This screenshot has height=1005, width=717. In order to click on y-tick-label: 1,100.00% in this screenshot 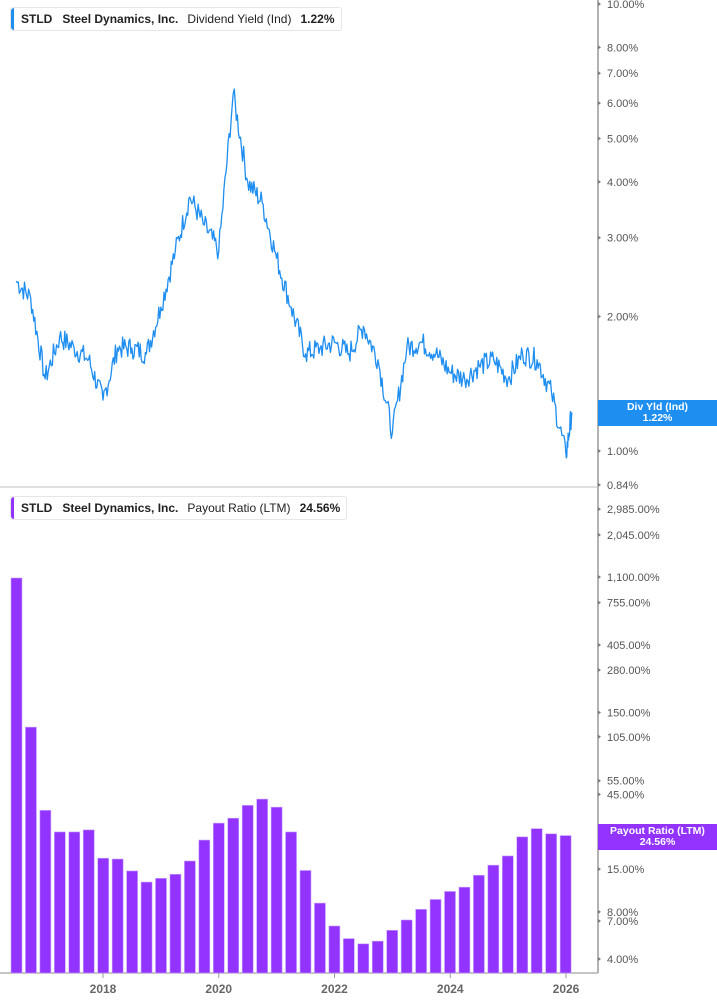, I will do `click(633, 578)`.